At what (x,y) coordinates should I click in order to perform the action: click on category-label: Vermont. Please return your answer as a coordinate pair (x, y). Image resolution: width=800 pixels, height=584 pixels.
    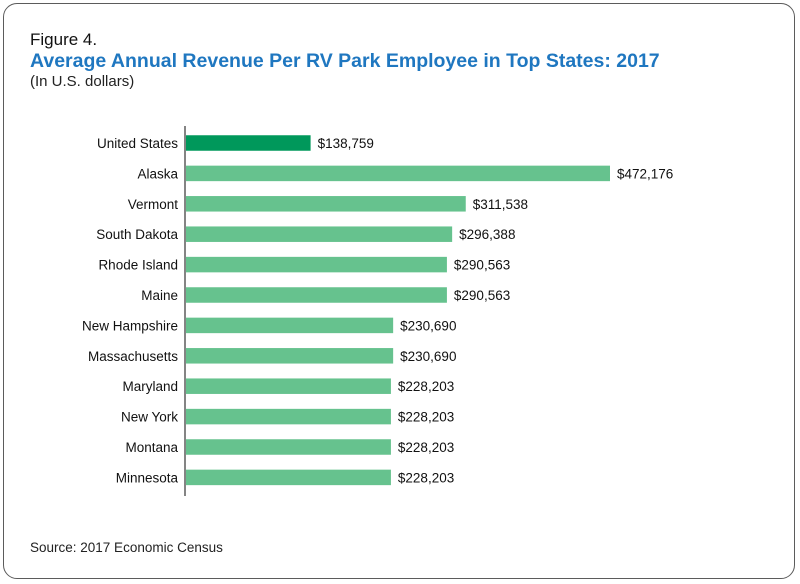
    Looking at the image, I should click on (153, 204).